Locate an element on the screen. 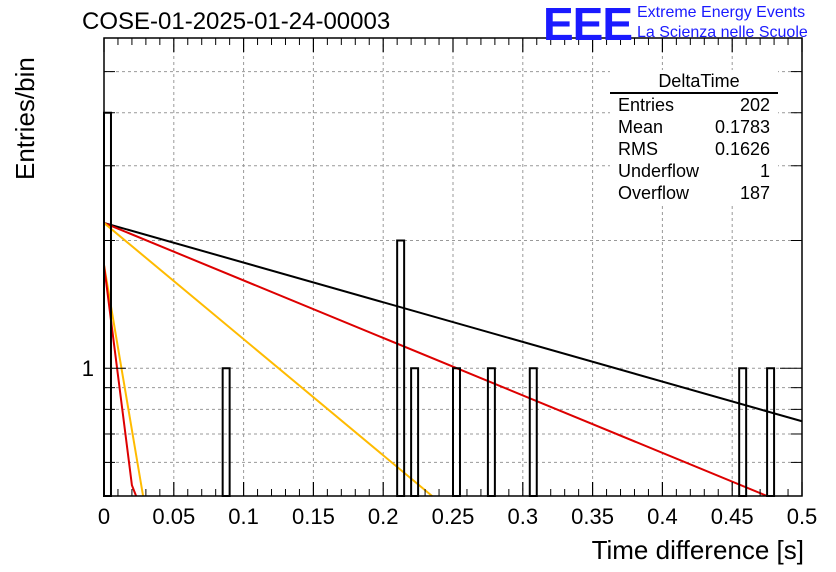  stats-value: 187 is located at coordinates (754, 193).